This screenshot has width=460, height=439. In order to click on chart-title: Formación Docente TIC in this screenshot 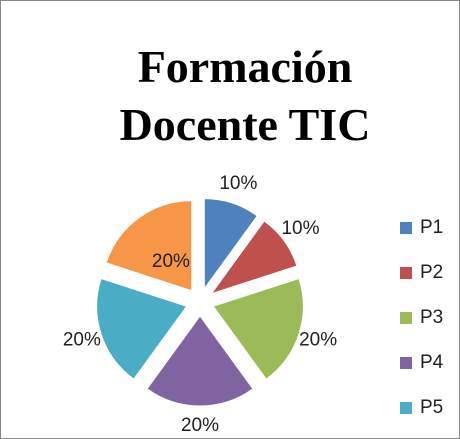, I will do `click(245, 95)`.